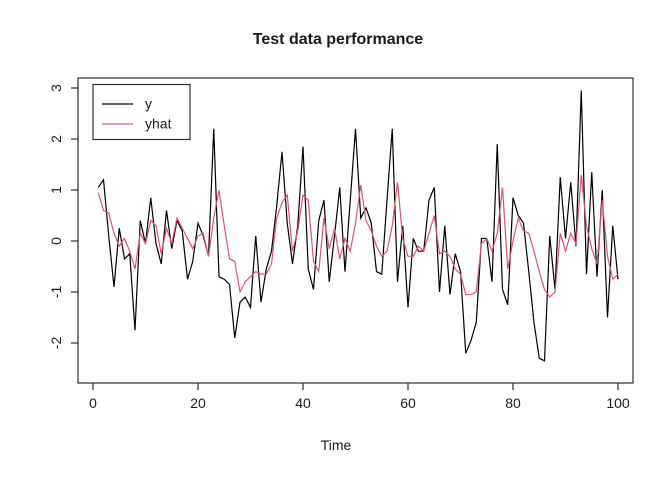 Image resolution: width=672 pixels, height=485 pixels. I want to click on y-tick-label: 1, so click(56, 190).